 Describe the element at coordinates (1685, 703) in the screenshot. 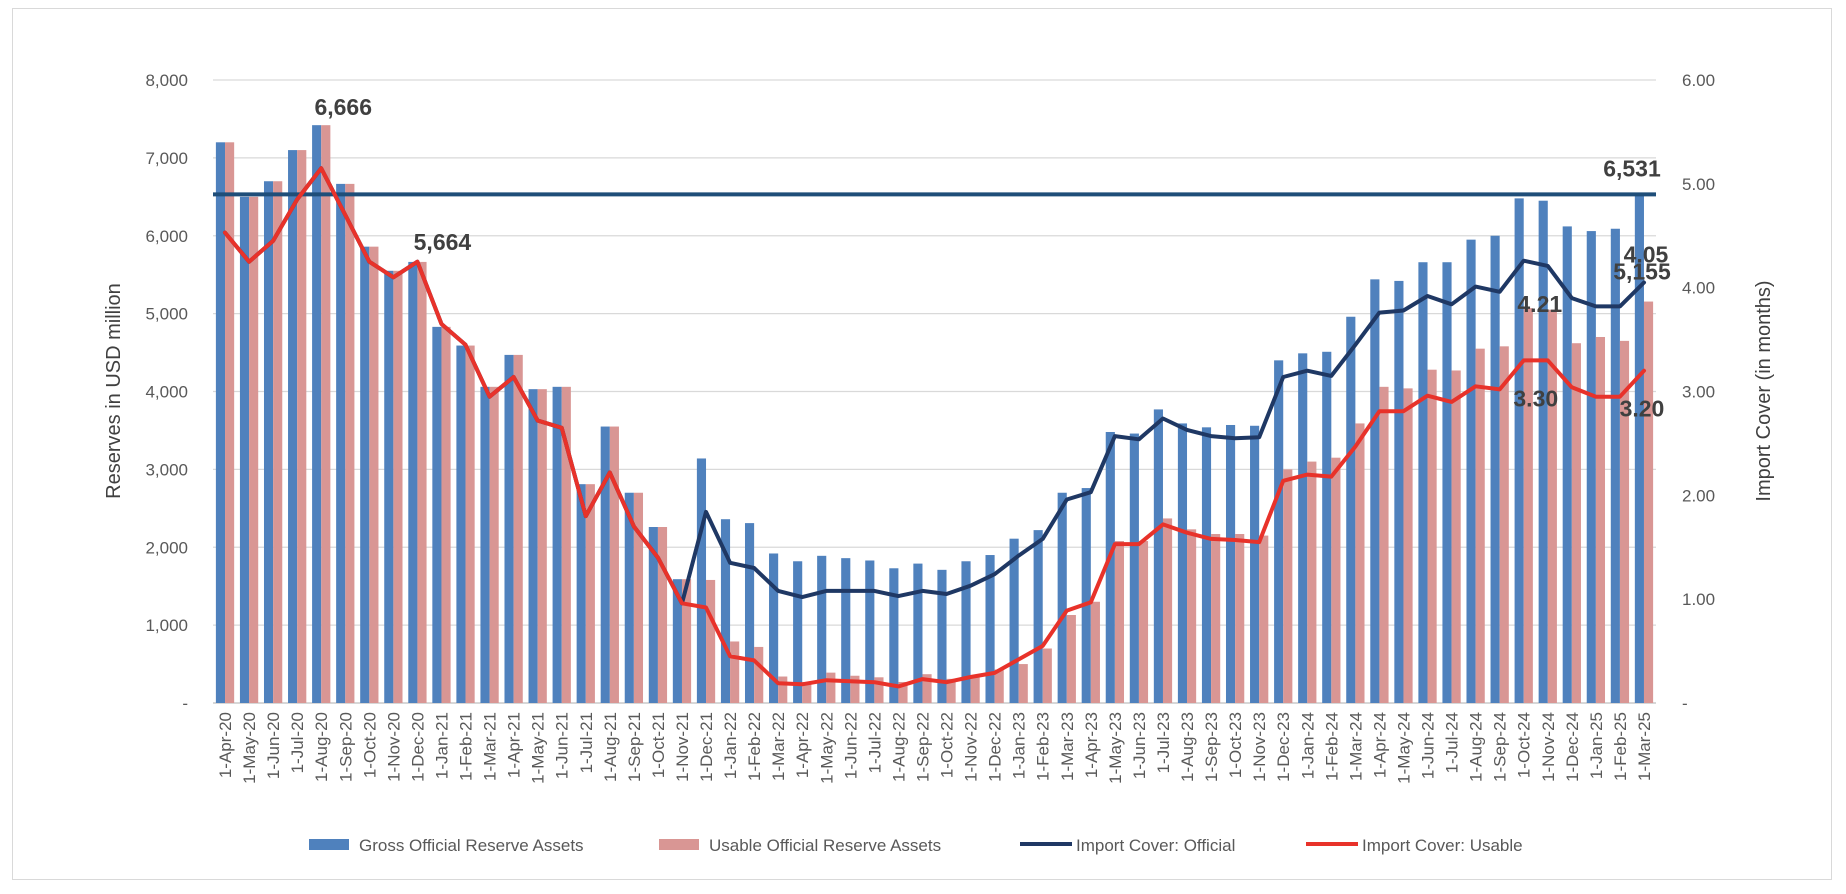

I see `y2-tick-label: -` at that location.